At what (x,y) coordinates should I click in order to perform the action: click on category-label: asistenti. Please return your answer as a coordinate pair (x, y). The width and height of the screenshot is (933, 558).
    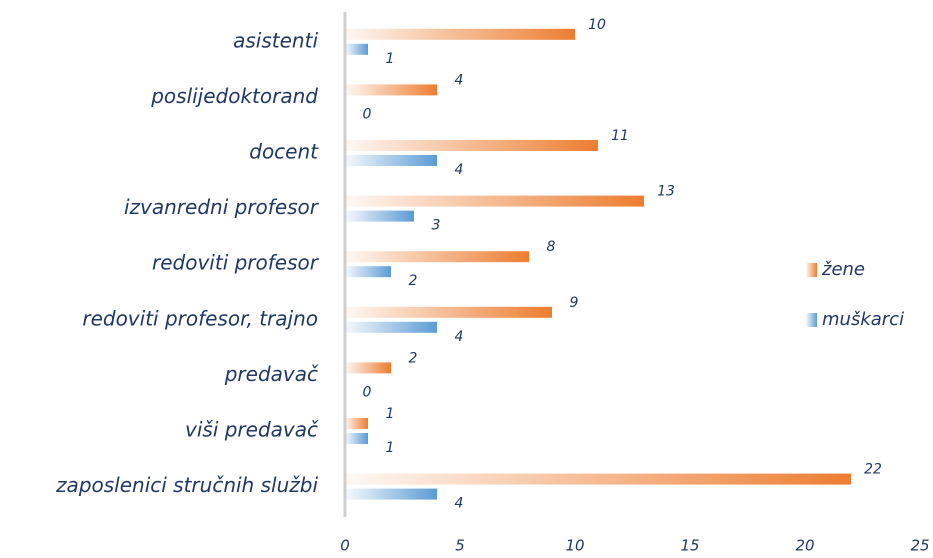
    Looking at the image, I should click on (275, 40).